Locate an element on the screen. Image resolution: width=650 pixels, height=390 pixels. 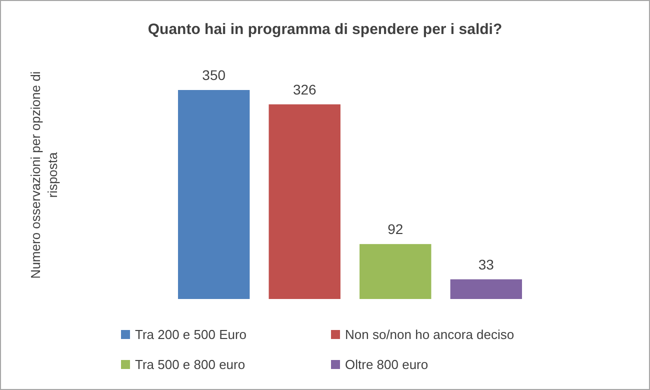
legend-label: Oltre 800 euro is located at coordinates (386, 364).